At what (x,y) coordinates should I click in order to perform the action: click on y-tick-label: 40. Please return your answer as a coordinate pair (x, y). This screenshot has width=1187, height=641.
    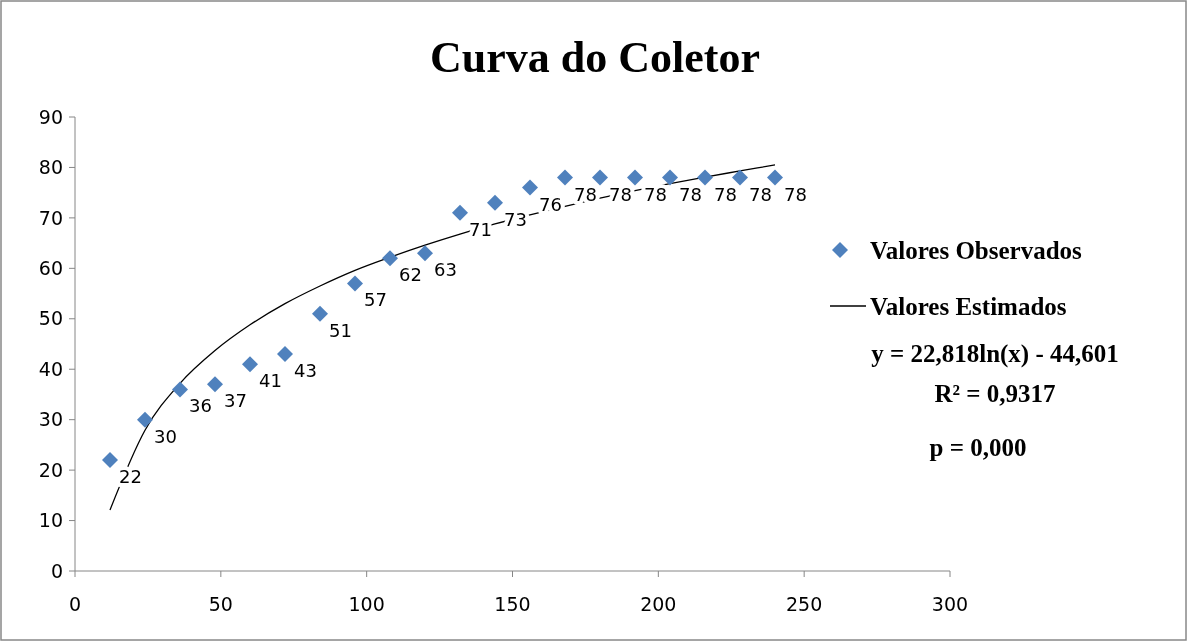
    Looking at the image, I should click on (50, 368).